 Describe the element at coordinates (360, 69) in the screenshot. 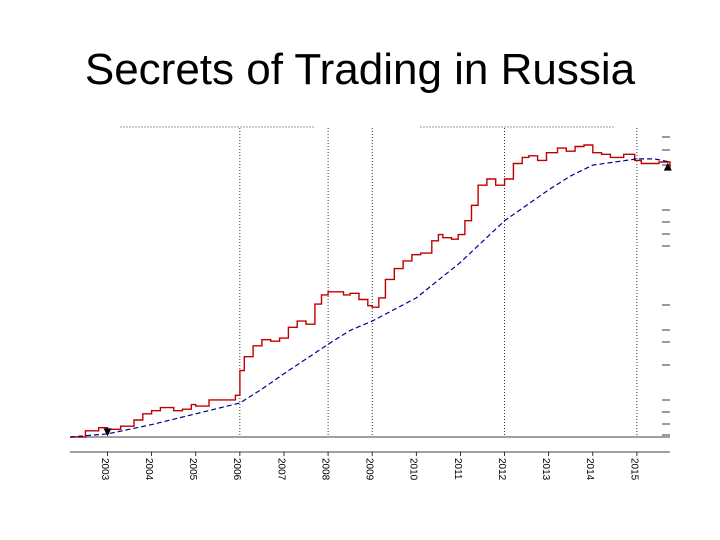

I see `slide-title: Secrets of Trading in Russia` at that location.